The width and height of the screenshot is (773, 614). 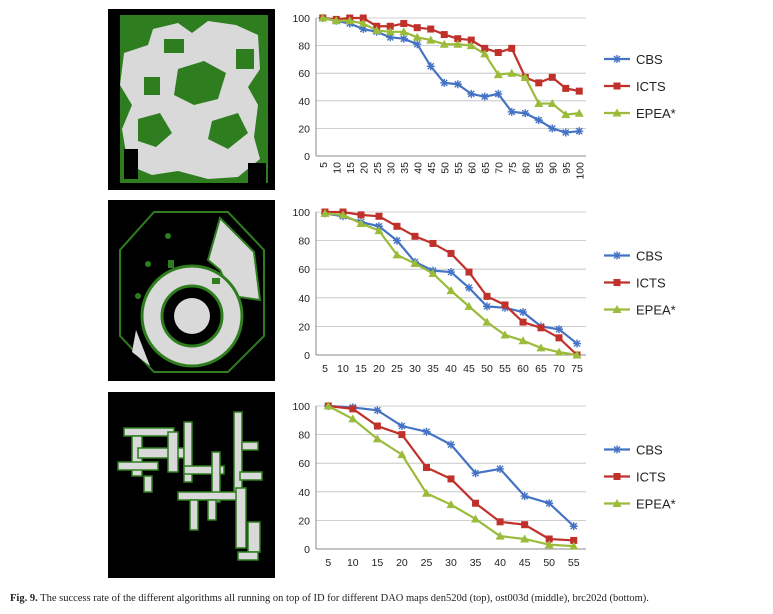 What do you see at coordinates (397, 369) in the screenshot?
I see `x-tick-label: 25` at bounding box center [397, 369].